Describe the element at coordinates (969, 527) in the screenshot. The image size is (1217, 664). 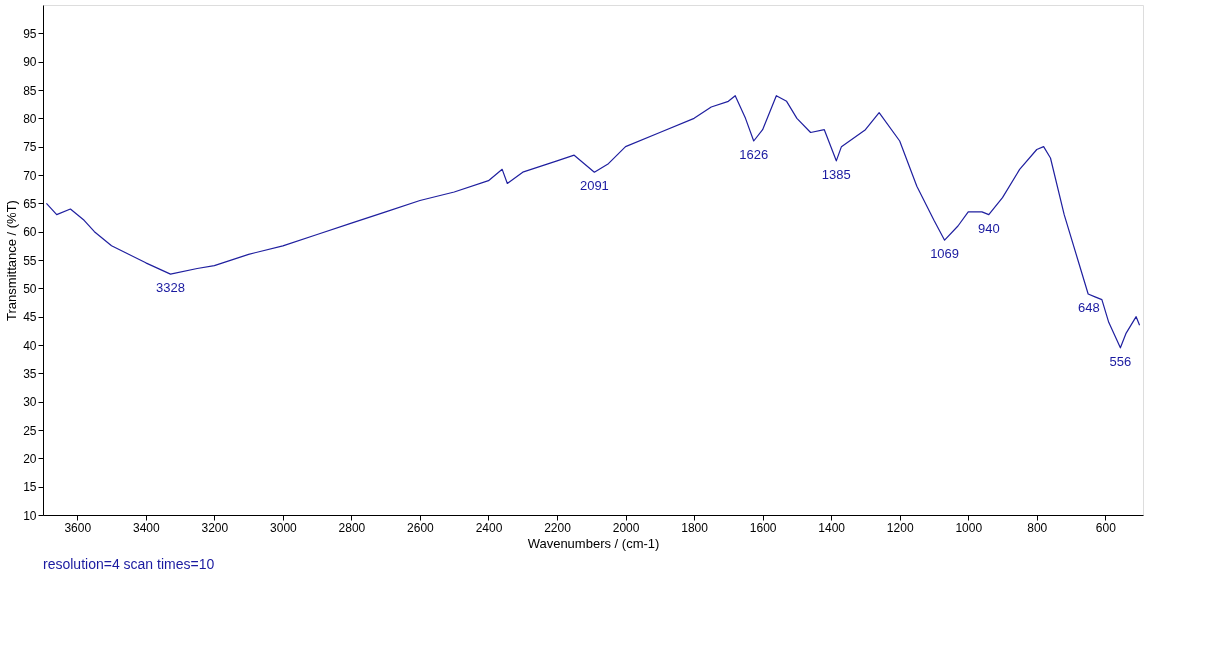
I see `x-tick-label: 1000` at that location.